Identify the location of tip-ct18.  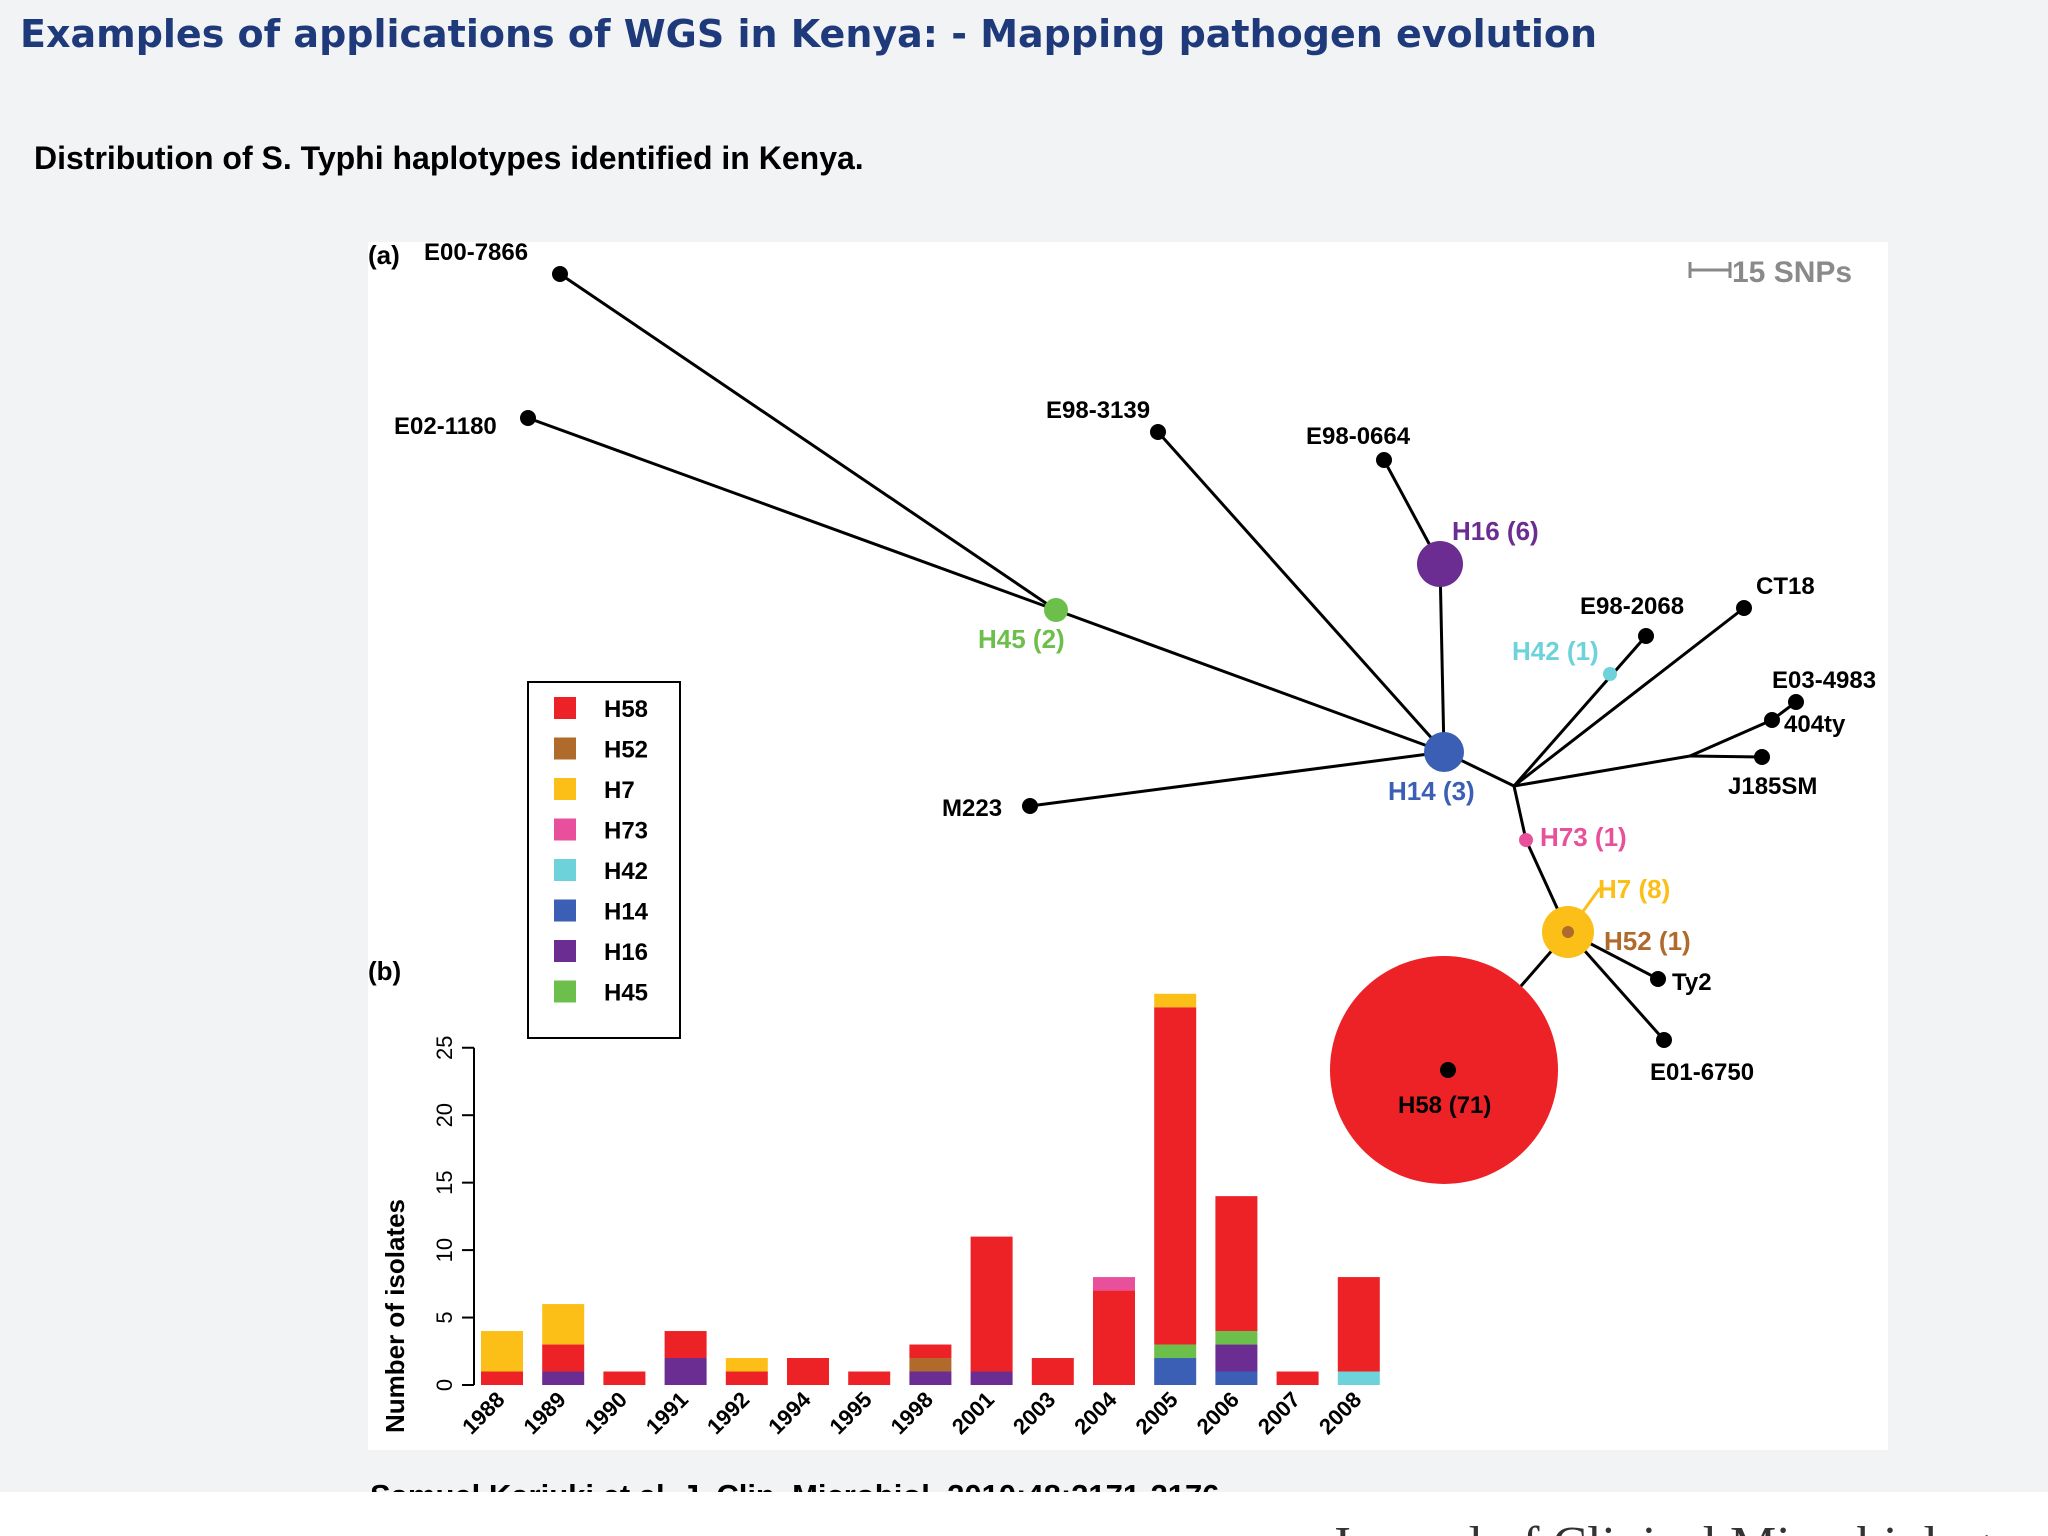
(1744, 608).